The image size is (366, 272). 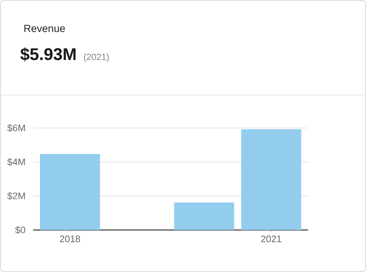 What do you see at coordinates (16, 128) in the screenshot?
I see `y-tick-label: $6M` at bounding box center [16, 128].